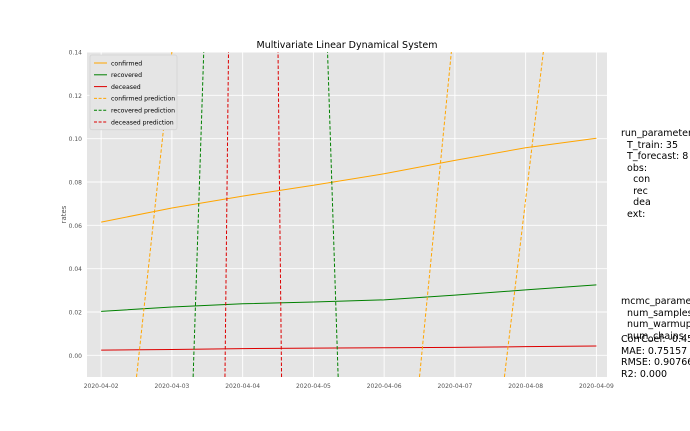  Describe the element at coordinates (313, 386) in the screenshot. I see `x-tick-label: 2020-04-05` at that location.